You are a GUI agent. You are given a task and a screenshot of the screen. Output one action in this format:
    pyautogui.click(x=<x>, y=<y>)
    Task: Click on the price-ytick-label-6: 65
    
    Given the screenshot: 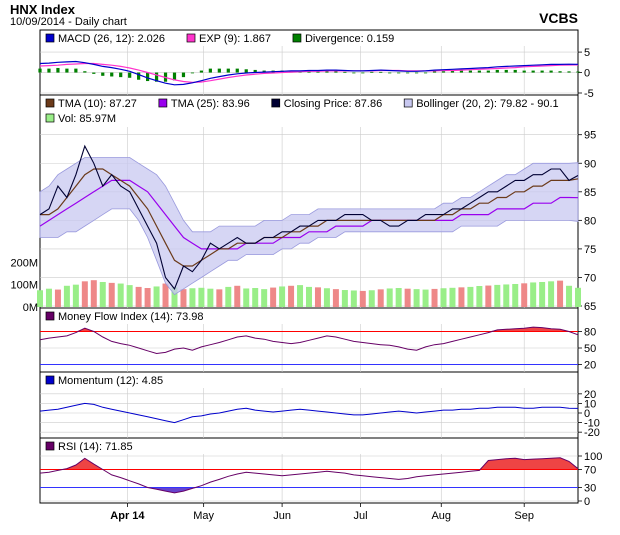 What is the action you would take?
    pyautogui.click(x=590, y=307)
    